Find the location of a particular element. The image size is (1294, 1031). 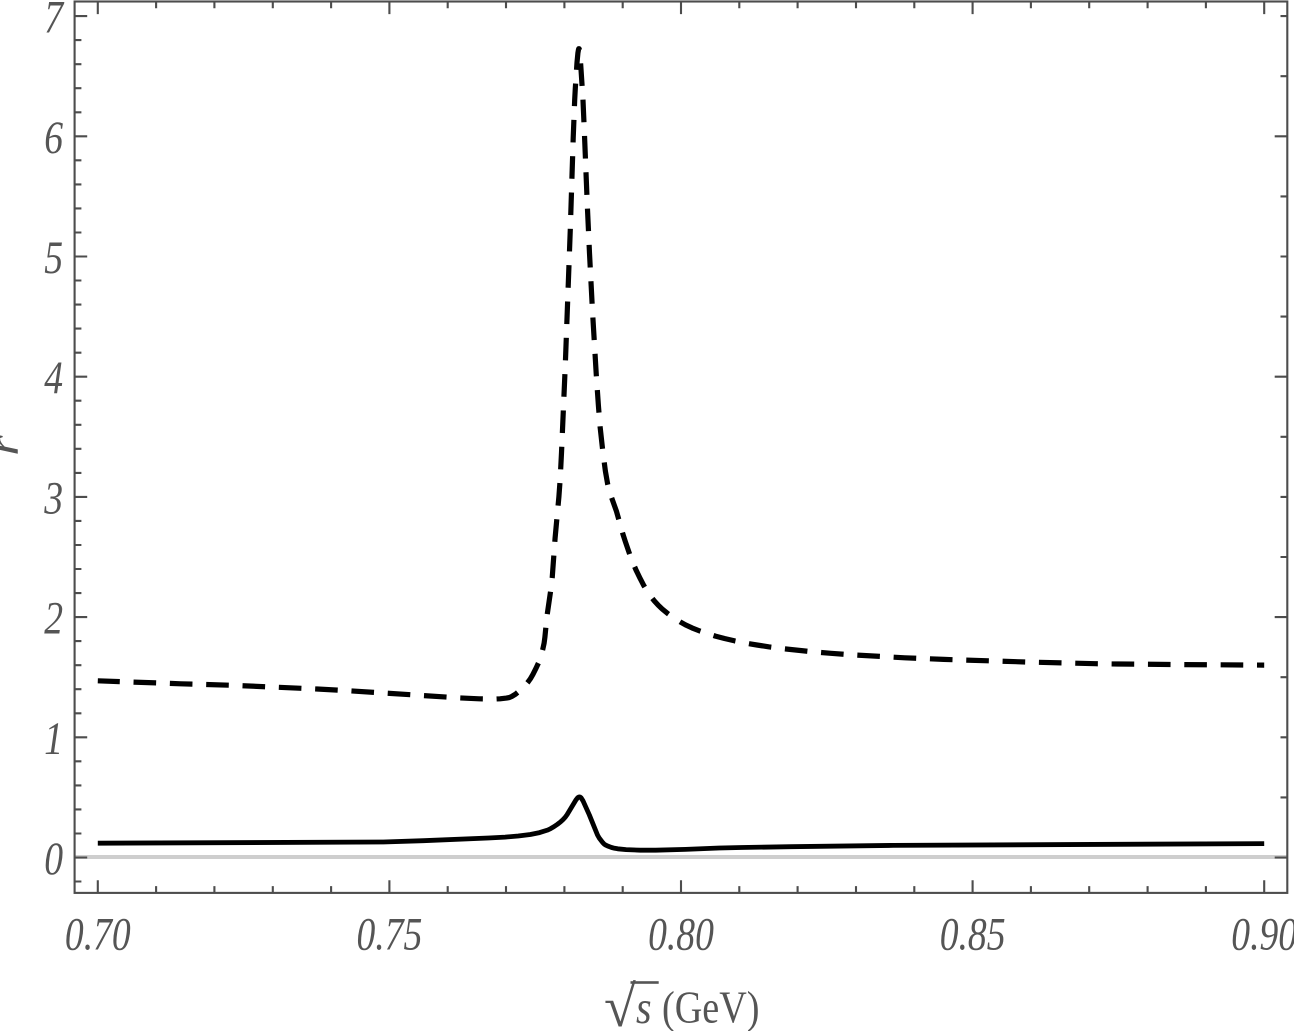

svg-text: 2 is located at coordinates (53, 619).